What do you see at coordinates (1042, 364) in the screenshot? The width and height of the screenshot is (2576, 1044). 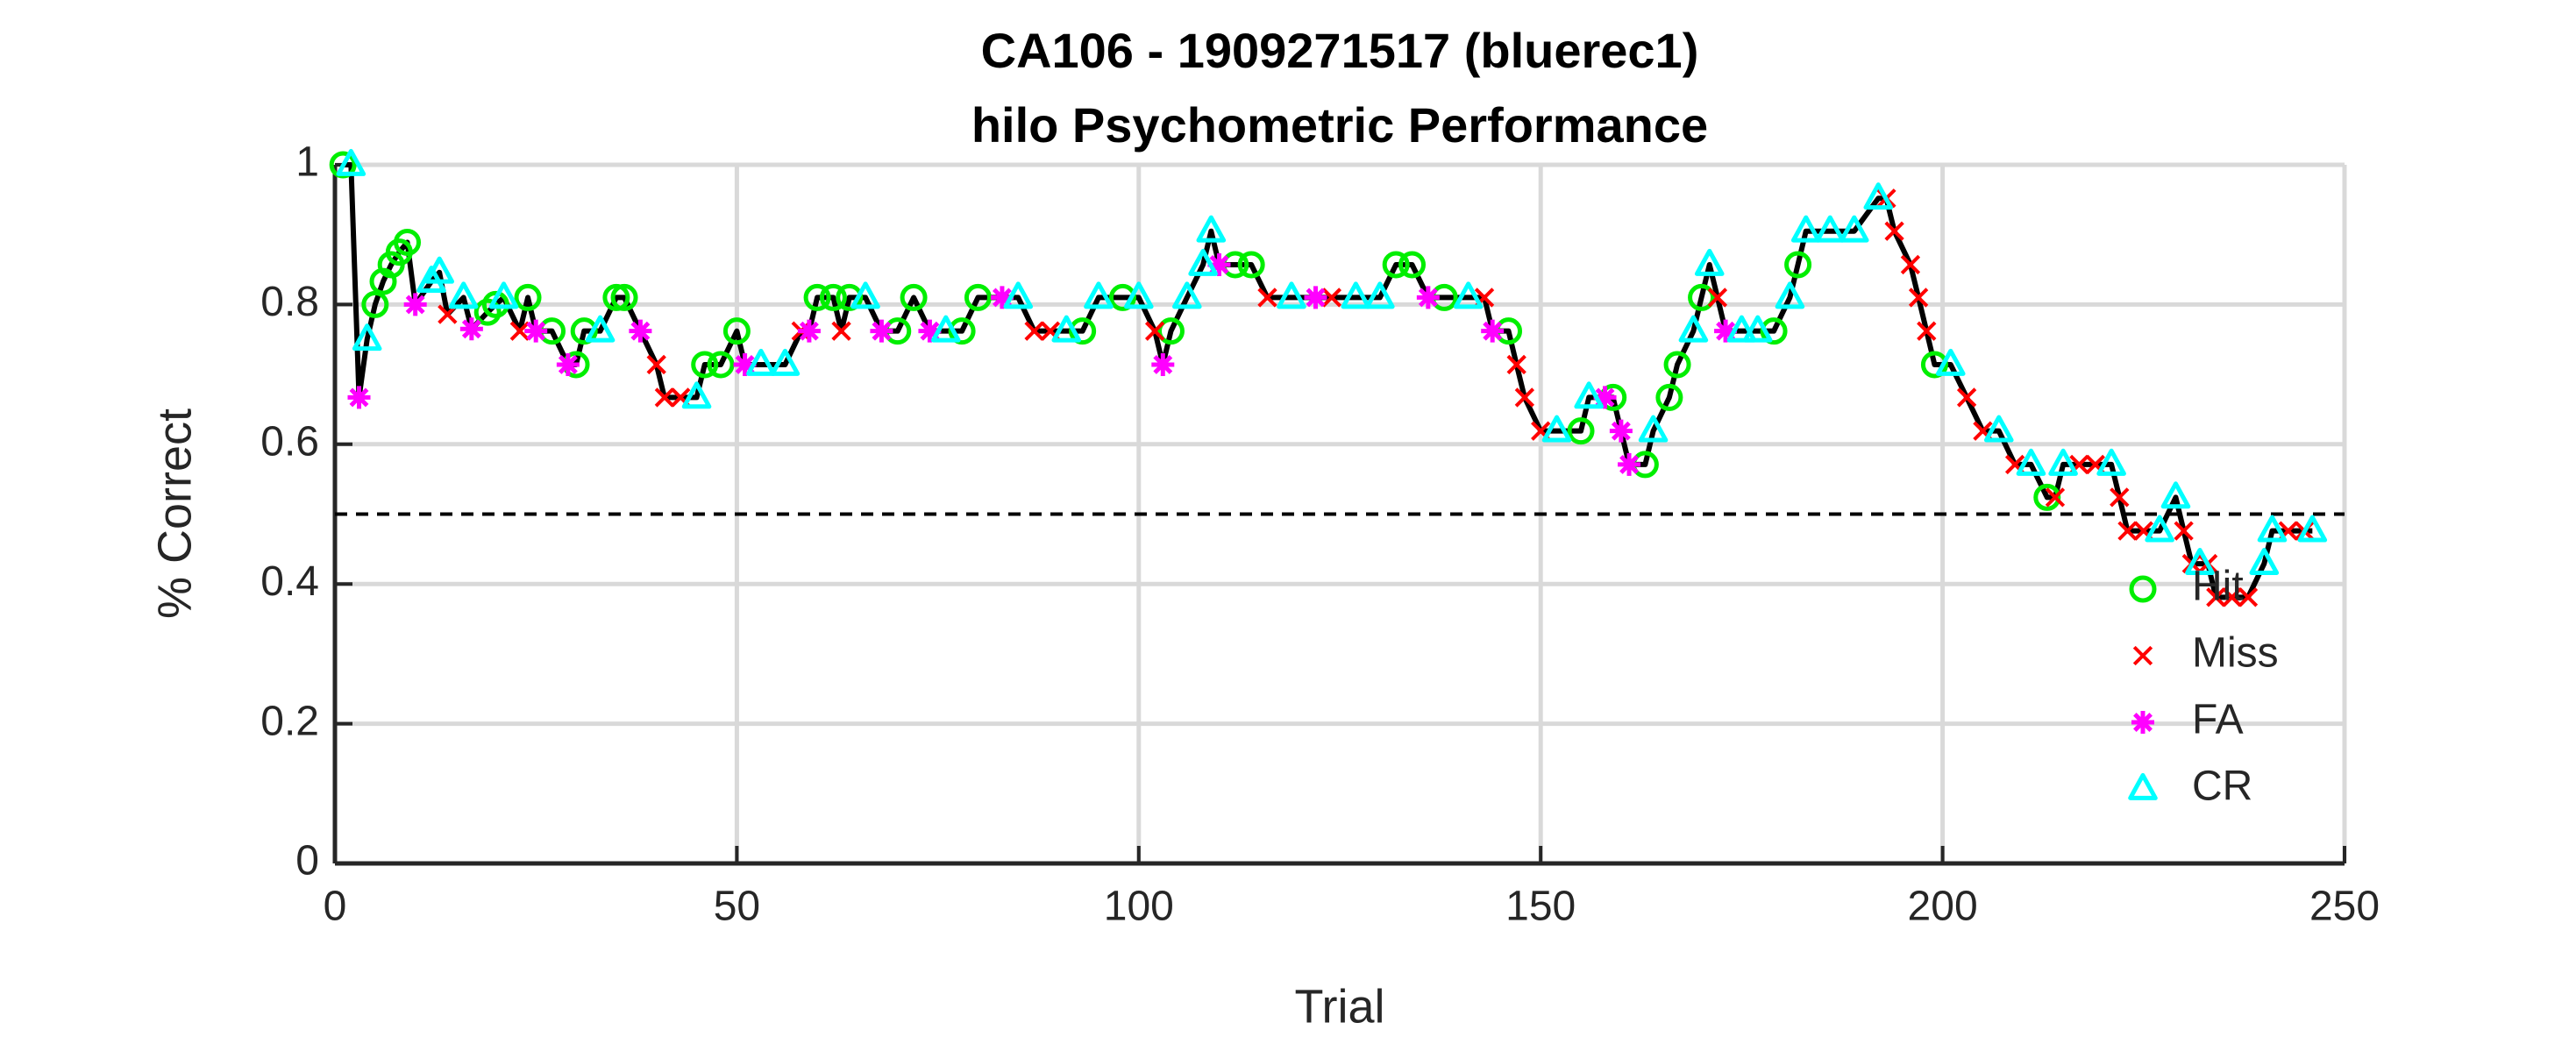 I see `series-fa` at bounding box center [1042, 364].